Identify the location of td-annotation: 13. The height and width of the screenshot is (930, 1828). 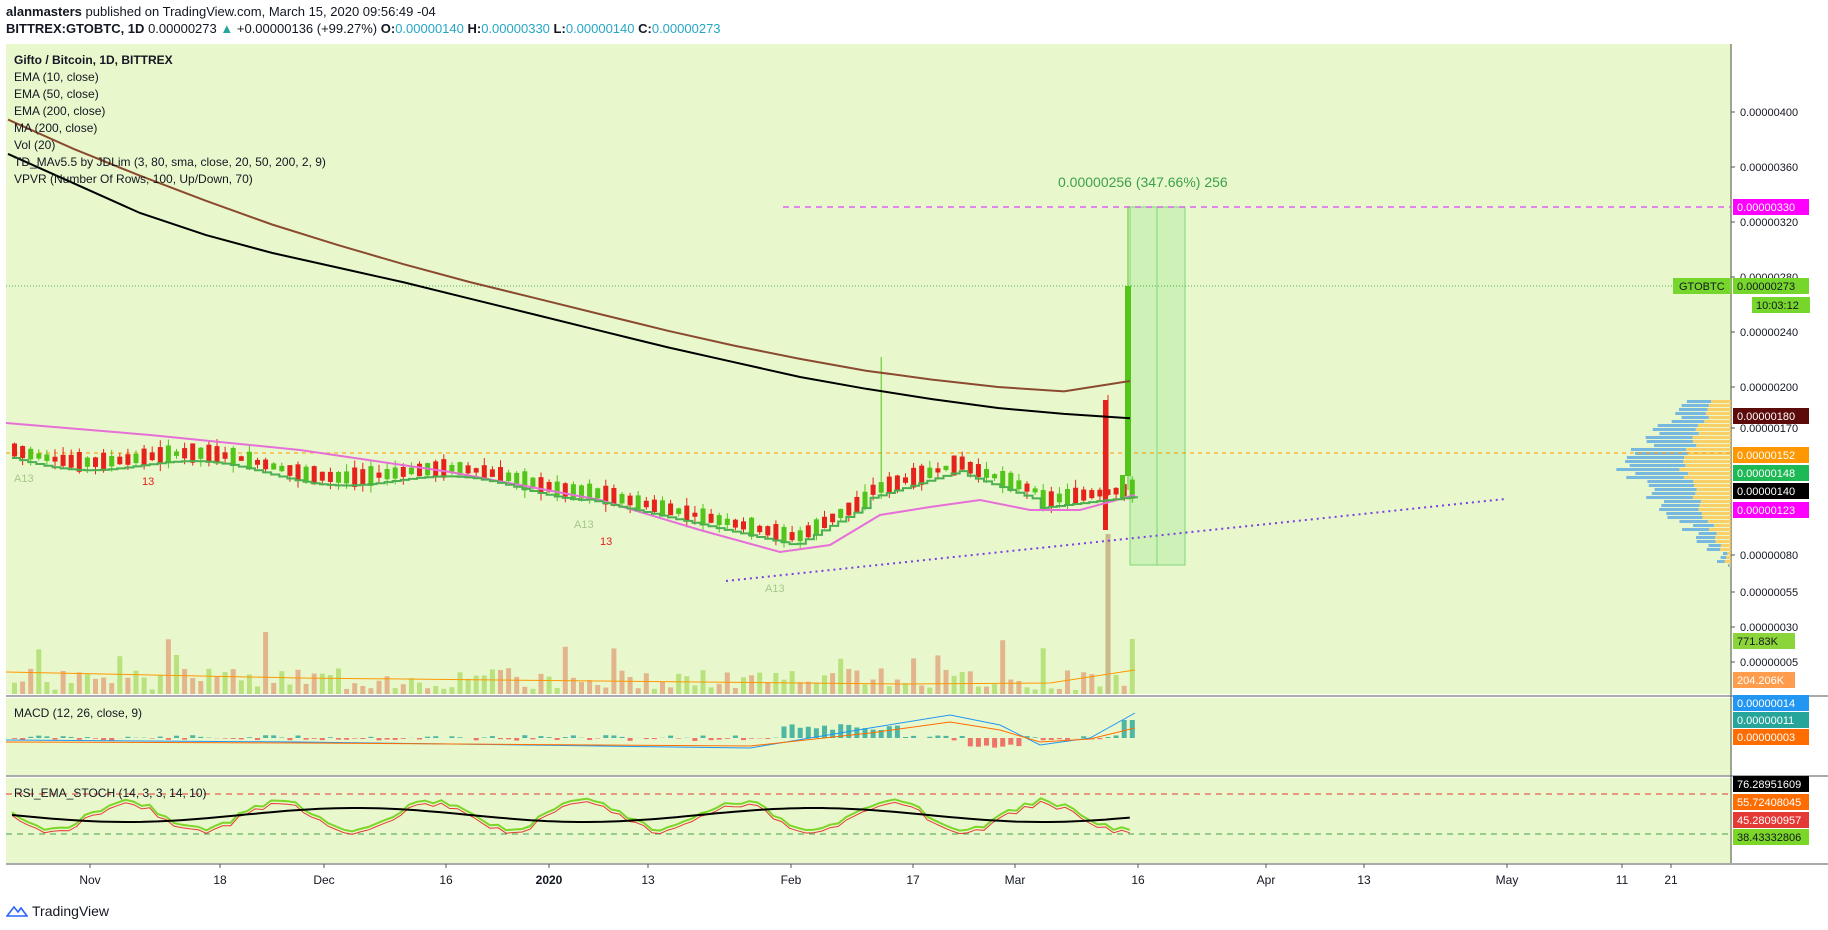
(148, 482).